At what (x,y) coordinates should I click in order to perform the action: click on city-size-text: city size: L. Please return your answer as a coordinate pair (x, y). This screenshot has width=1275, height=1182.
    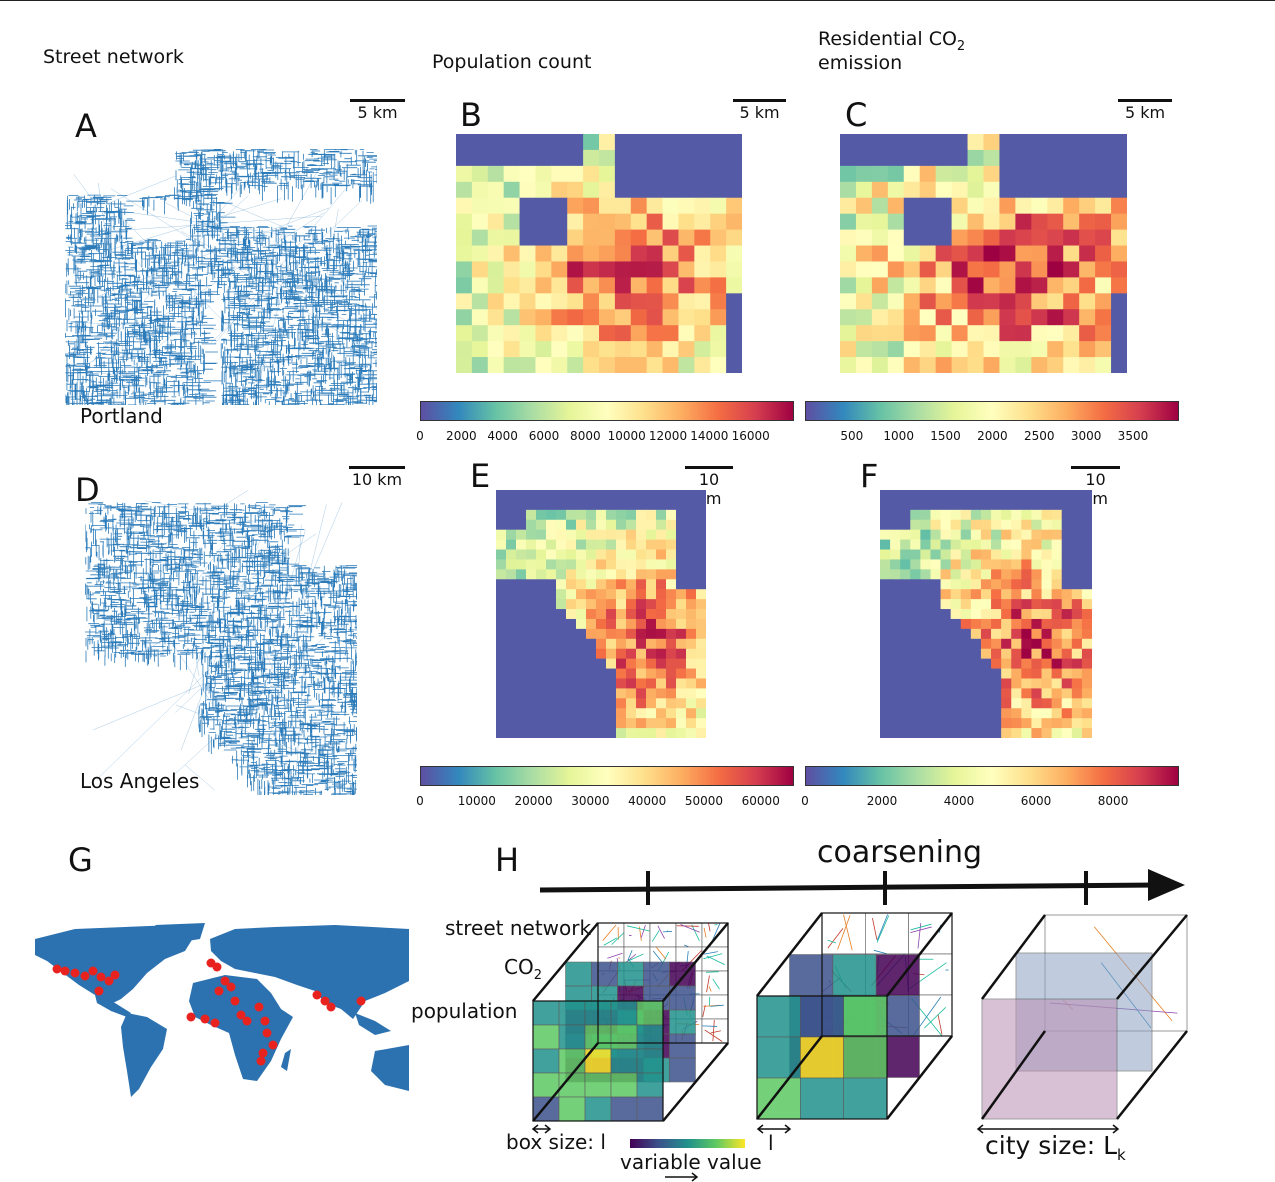
    Looking at the image, I should click on (1051, 1145).